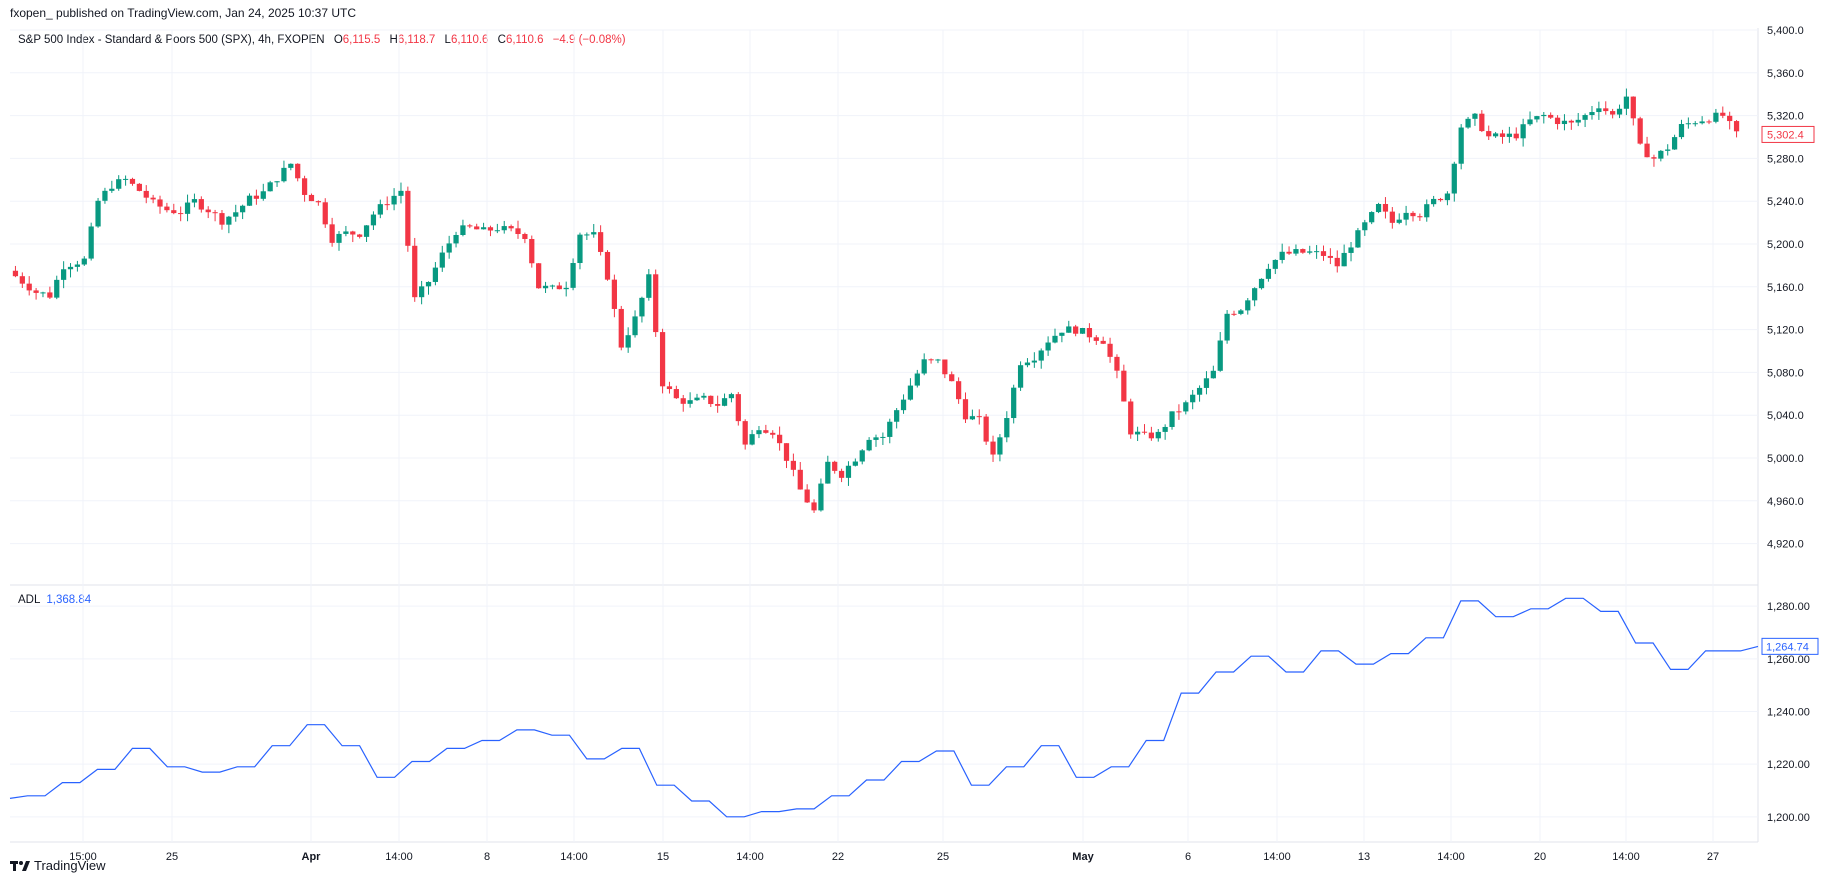 This screenshot has height=883, width=1835. What do you see at coordinates (1785, 31) in the screenshot?
I see `price-tick-label: 5,400.0` at bounding box center [1785, 31].